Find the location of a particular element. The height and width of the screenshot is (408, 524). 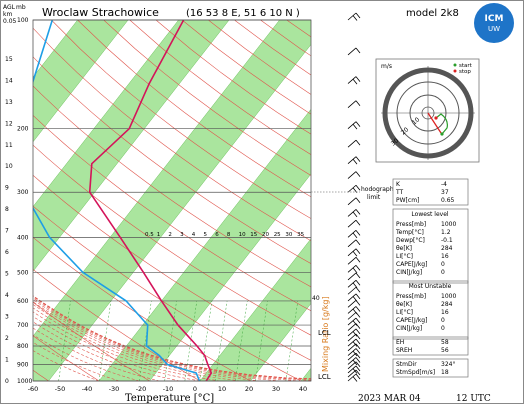

temperature-tick-label: -60 is located at coordinates (33, 389).